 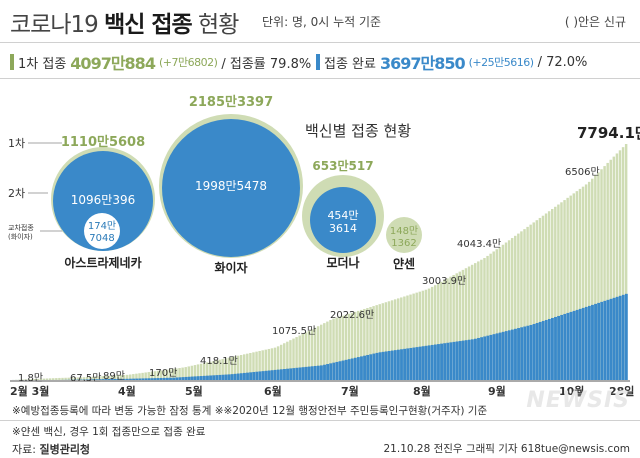 What do you see at coordinates (163, 373) in the screenshot?
I see `data-label-3: 170만` at bounding box center [163, 373].